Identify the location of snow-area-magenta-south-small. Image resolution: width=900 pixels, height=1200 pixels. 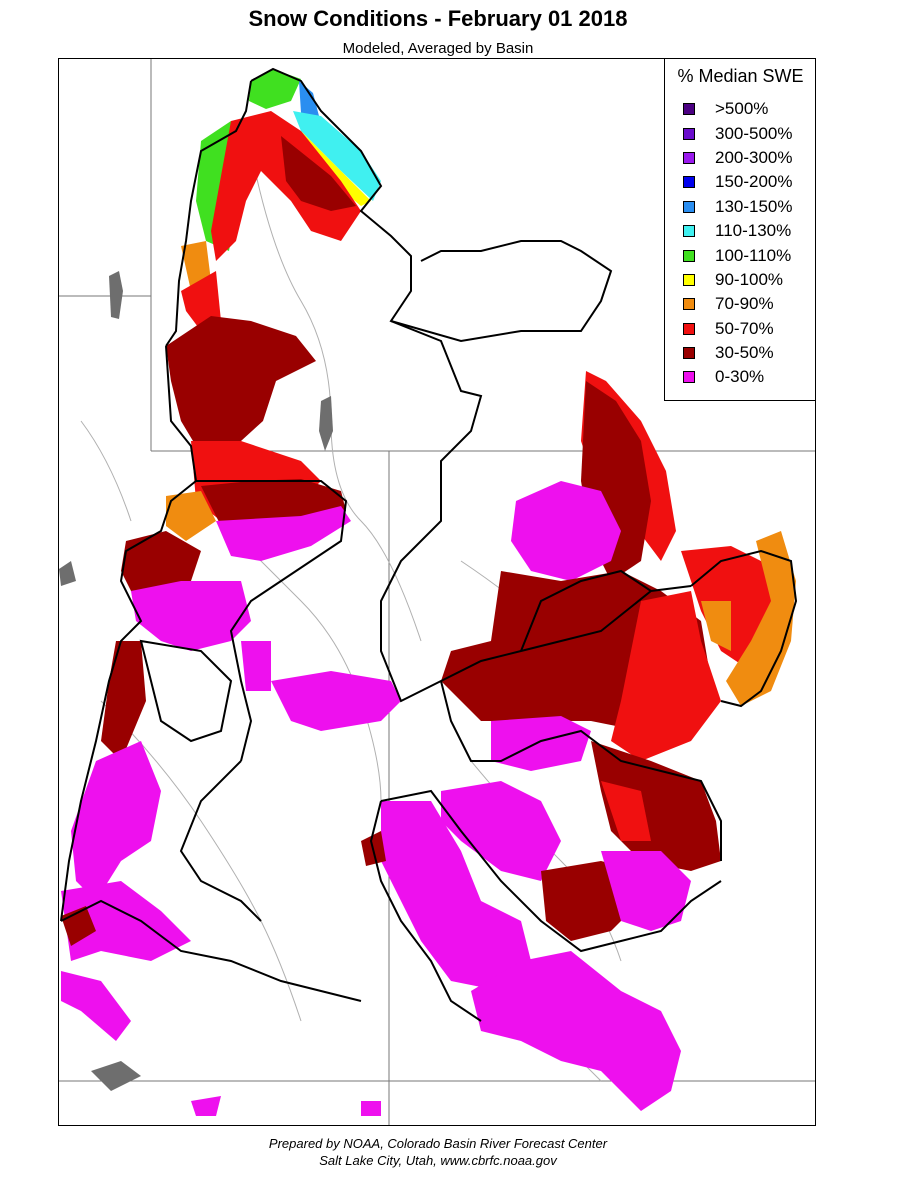
(371, 1108).